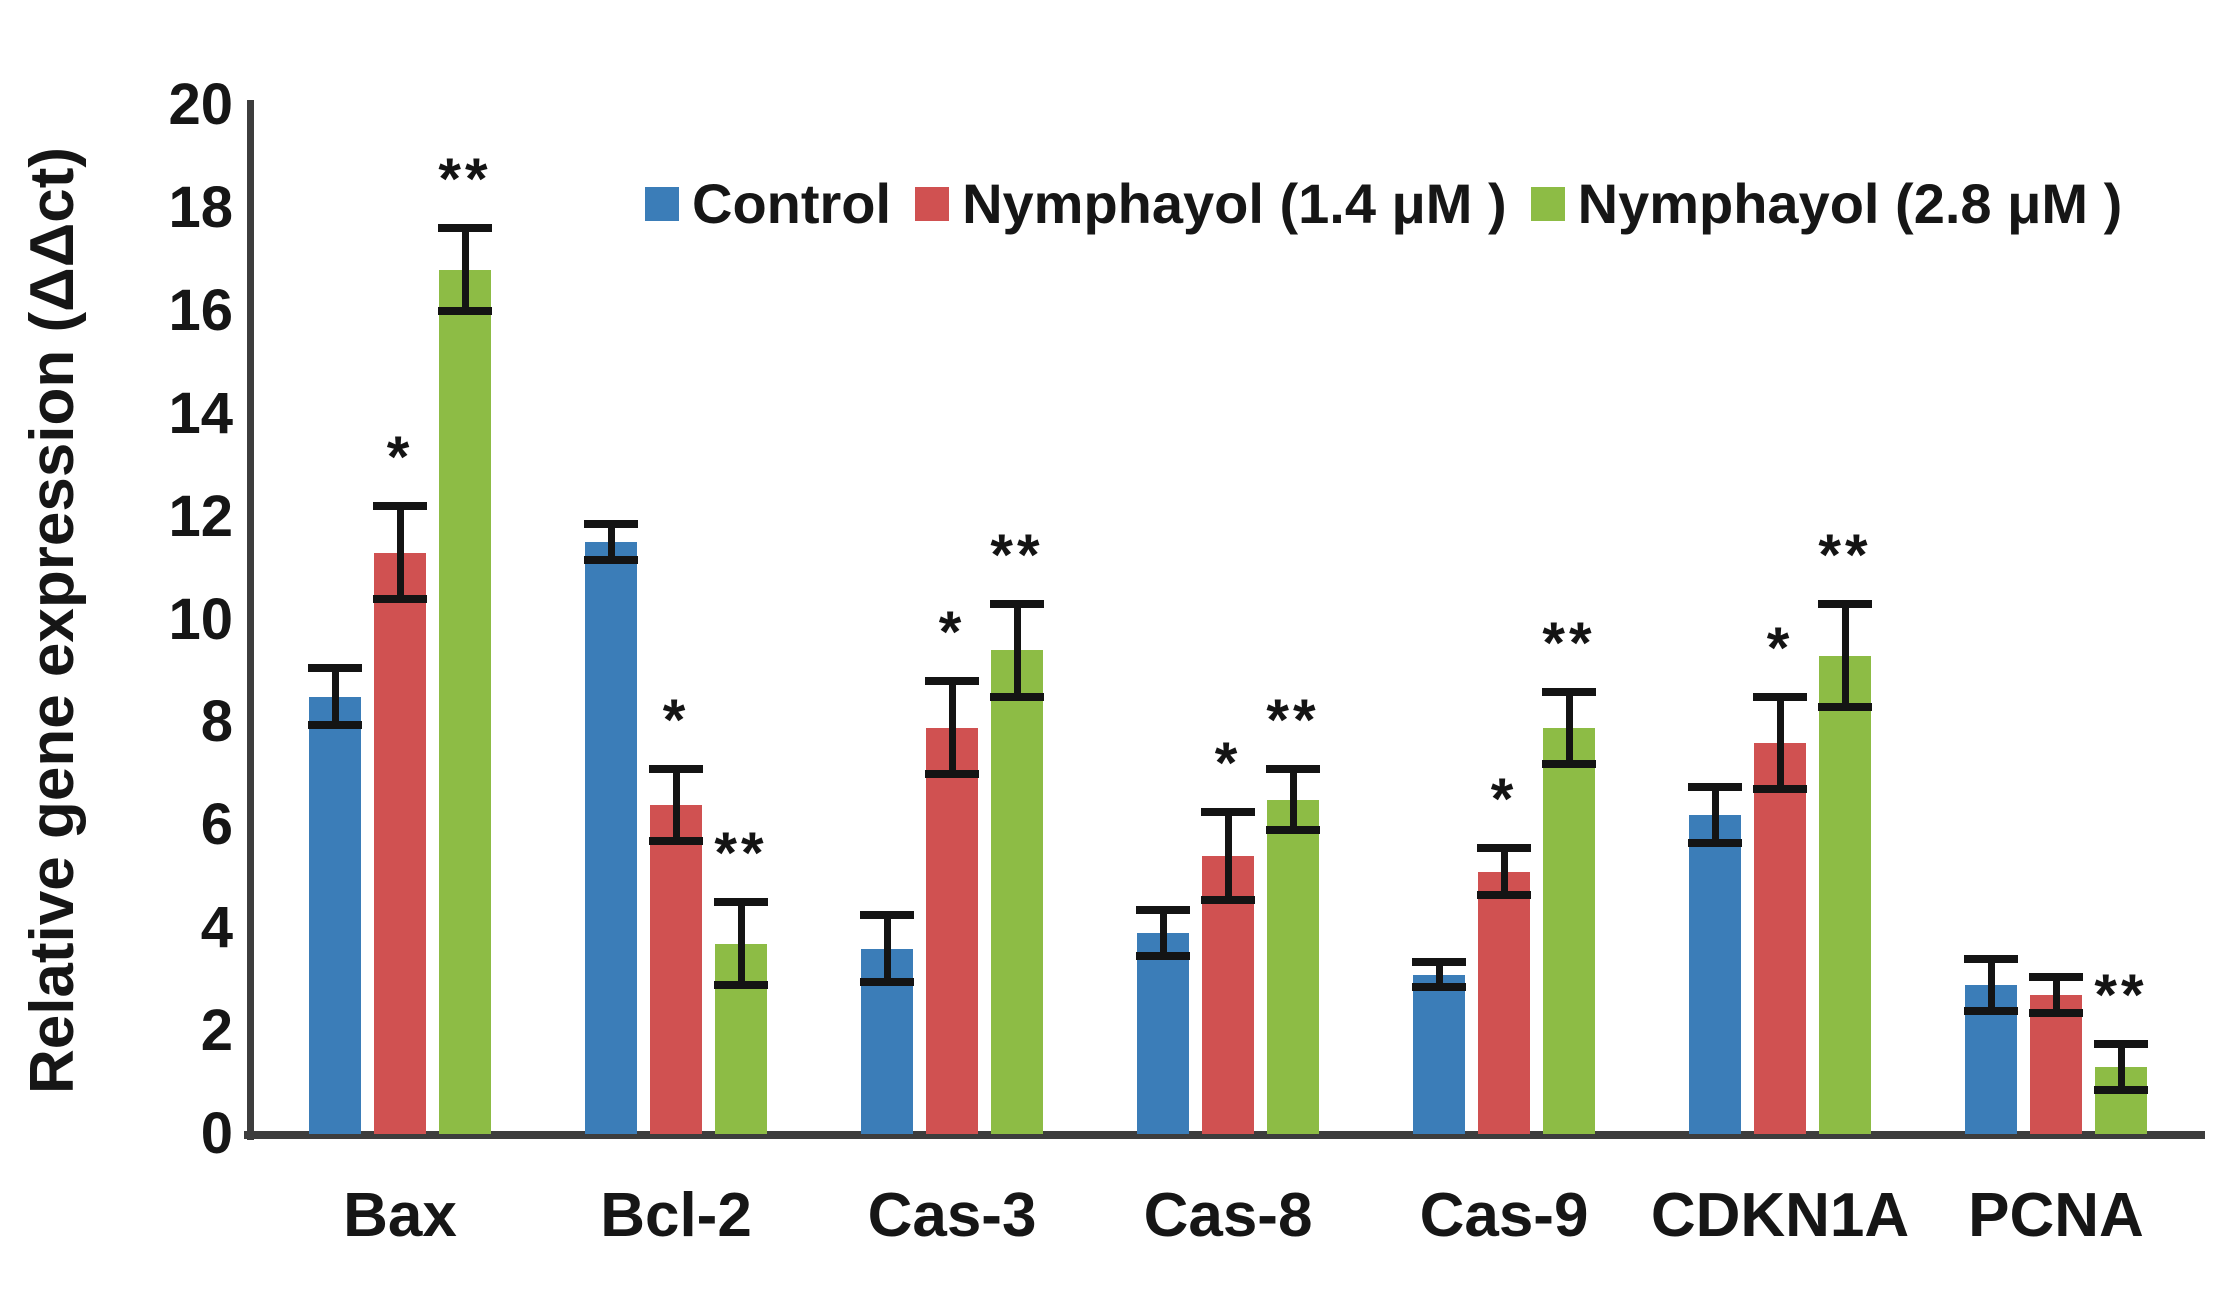 This screenshot has height=1299, width=2223. Describe the element at coordinates (200, 413) in the screenshot. I see `y-tick-label: 14` at that location.